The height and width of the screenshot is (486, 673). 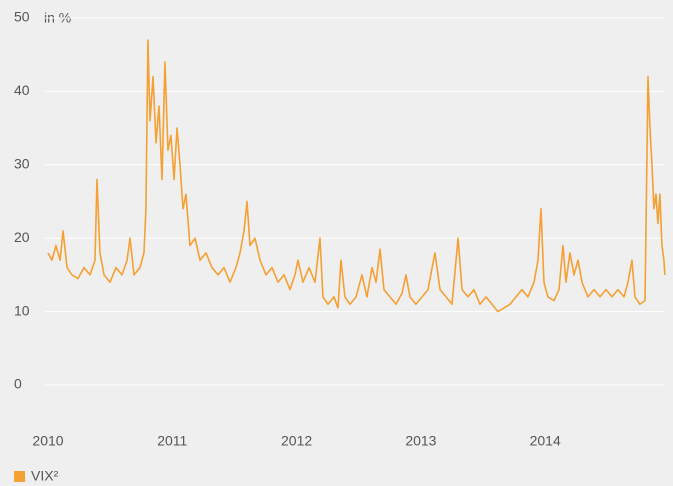 I want to click on y-tick-label: 20, so click(x=22, y=237).